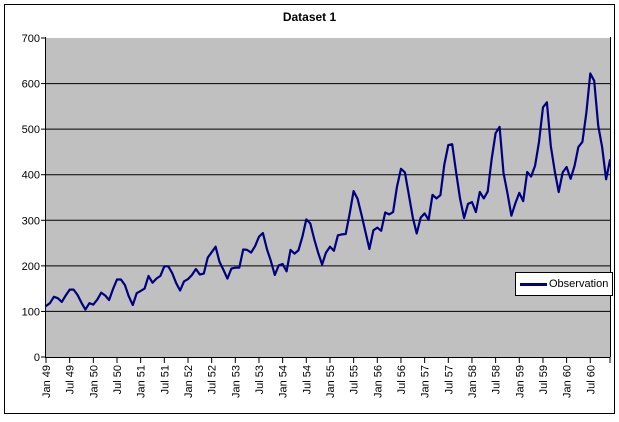 This screenshot has width=619, height=422. Describe the element at coordinates (31, 130) in the screenshot. I see `y-tick-label: 500` at that location.